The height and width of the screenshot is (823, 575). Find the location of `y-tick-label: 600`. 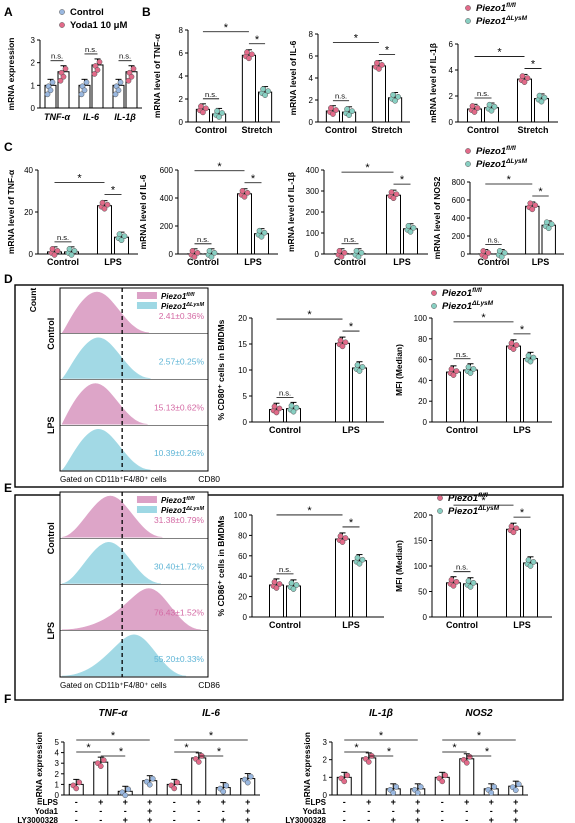

y-tick-label: 600 is located at coordinates (167, 170).